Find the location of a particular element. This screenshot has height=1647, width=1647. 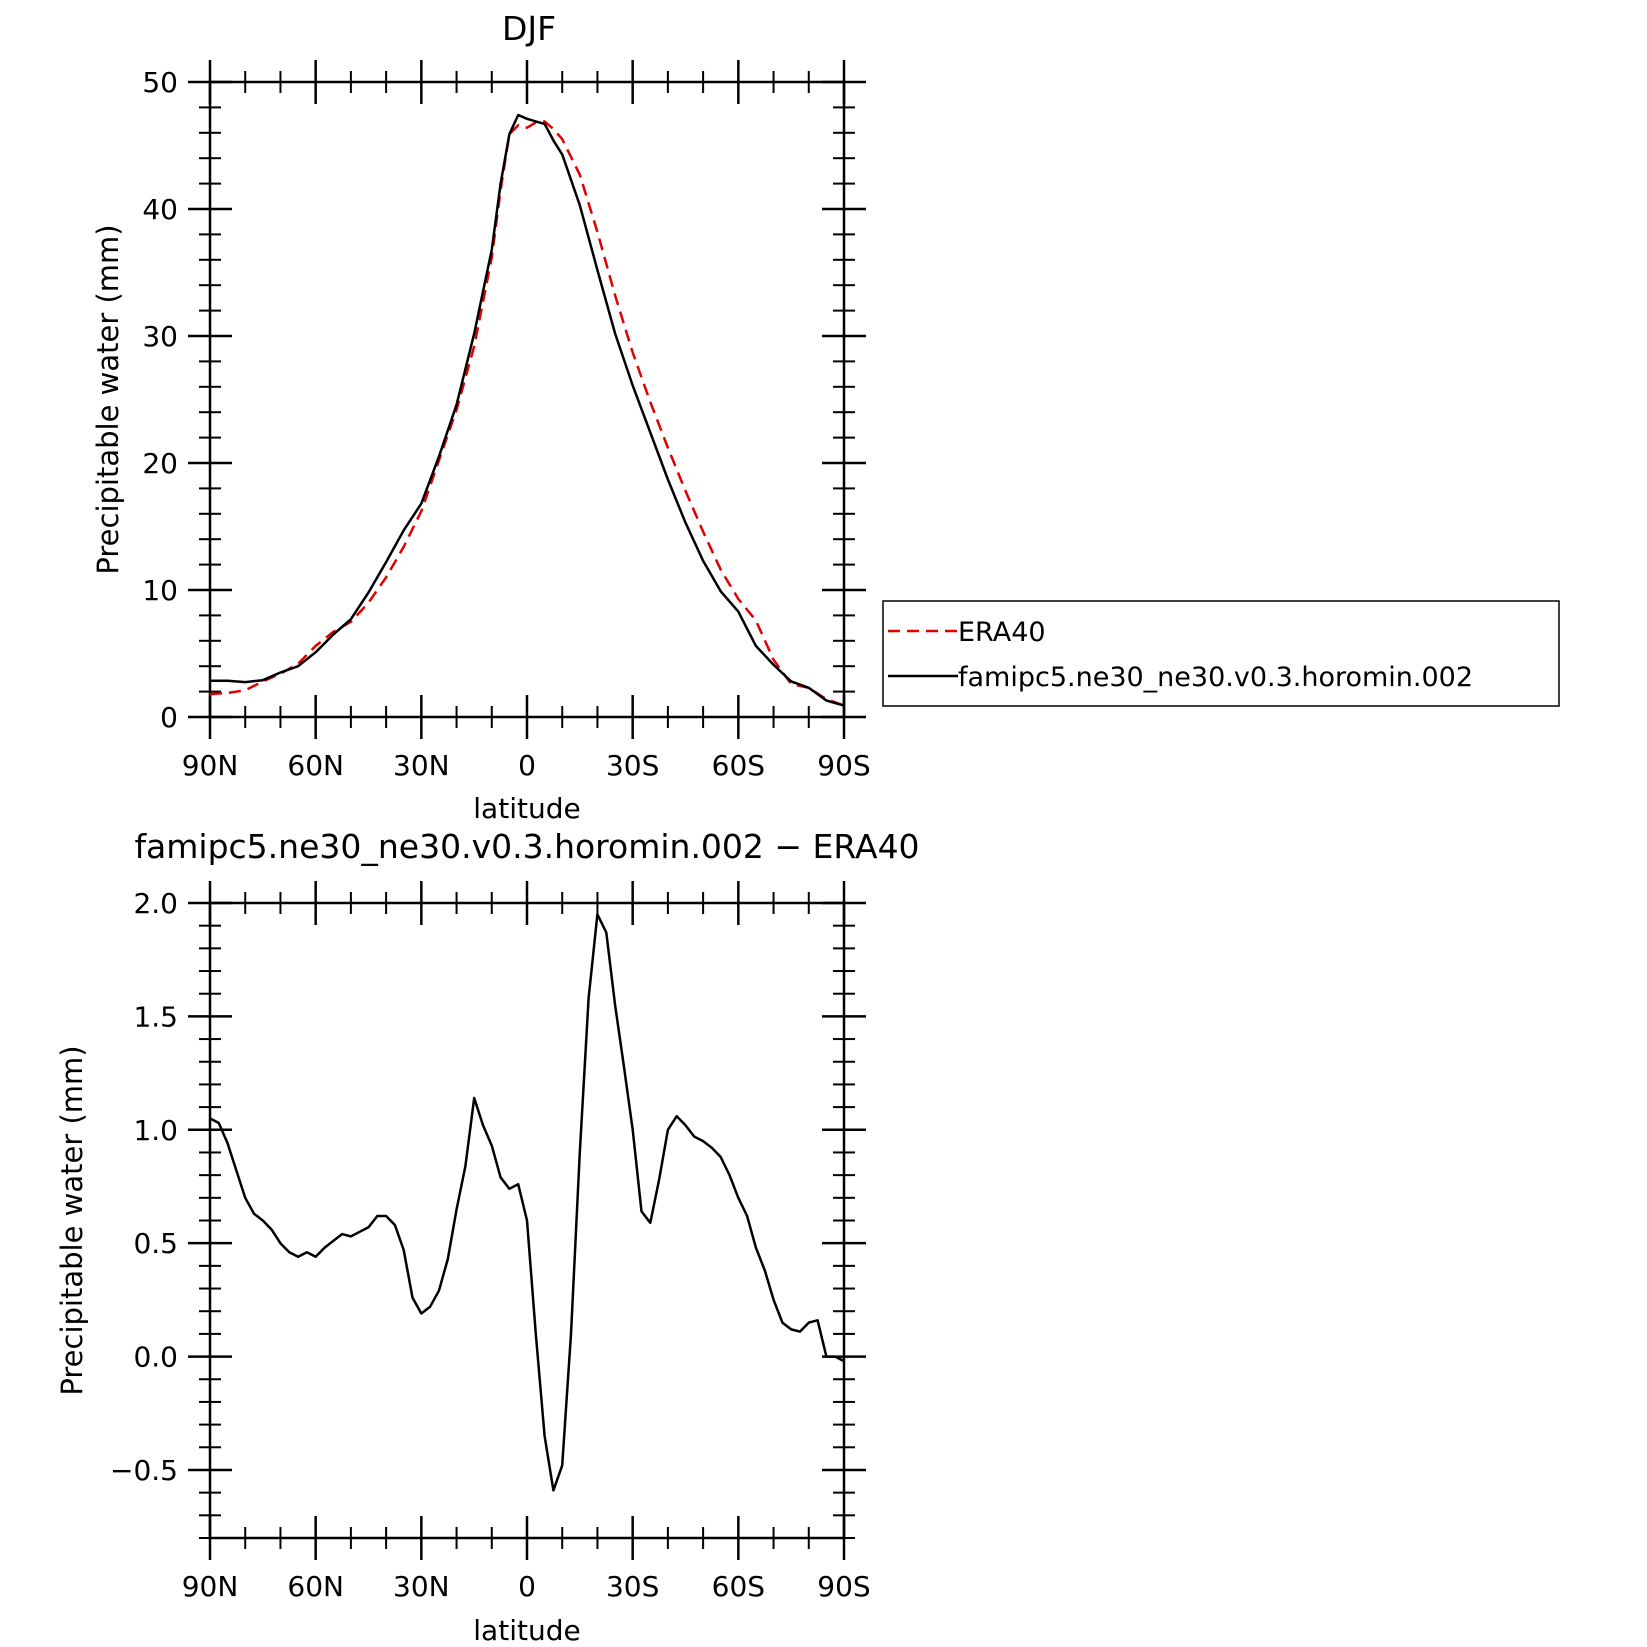

legend-label-era40: ERA40 is located at coordinates (1002, 632).